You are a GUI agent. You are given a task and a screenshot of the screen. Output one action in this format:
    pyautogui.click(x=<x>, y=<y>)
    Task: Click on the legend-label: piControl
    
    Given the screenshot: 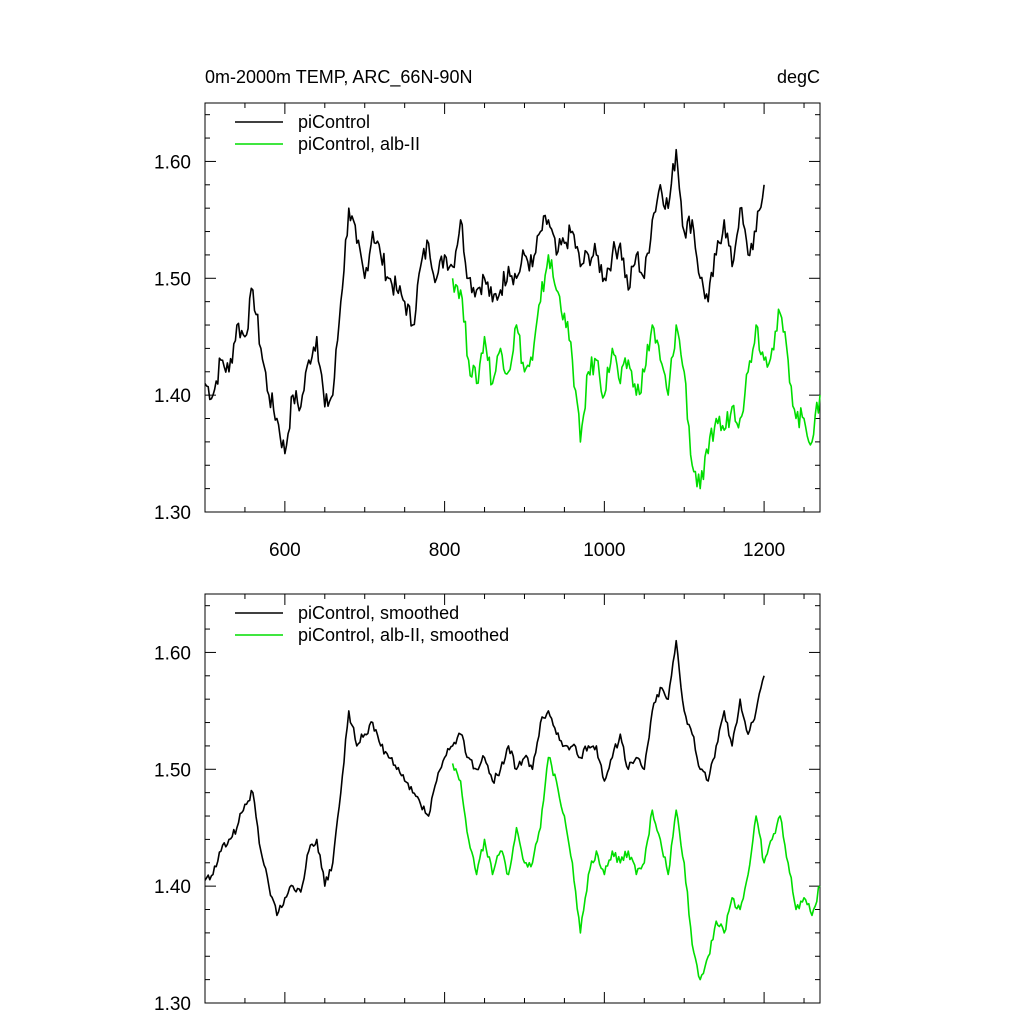 What is the action you would take?
    pyautogui.click(x=334, y=122)
    